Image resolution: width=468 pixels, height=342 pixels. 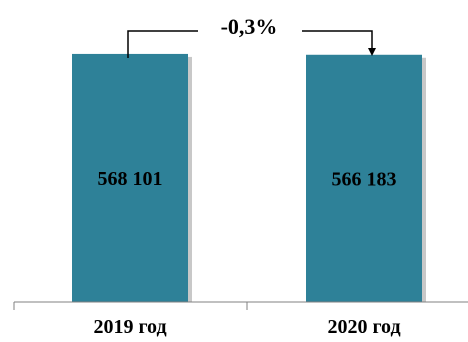 I want to click on bar-value-label: 566 183, so click(x=364, y=179).